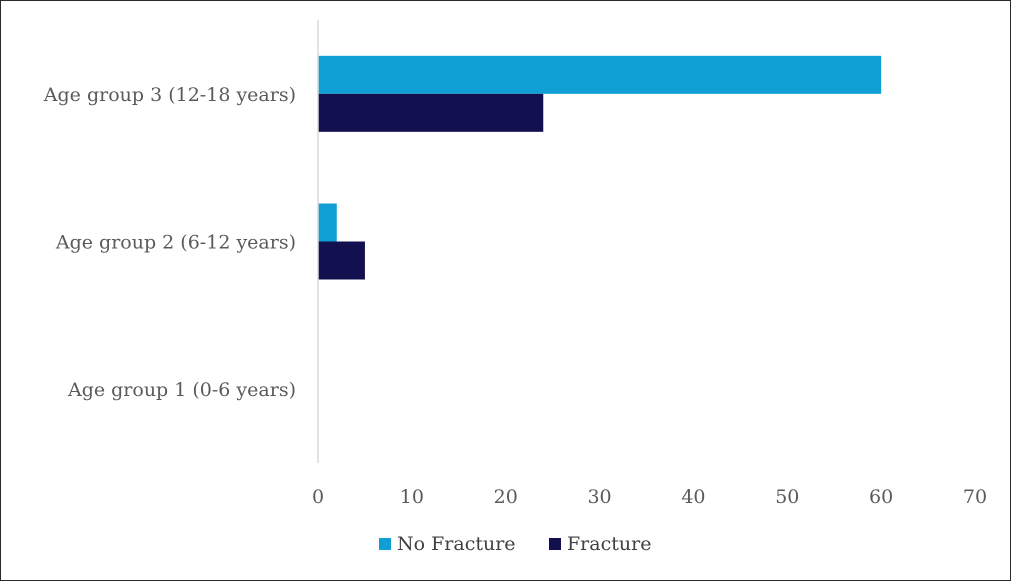  I want to click on x-tick-label: 60, so click(881, 497).